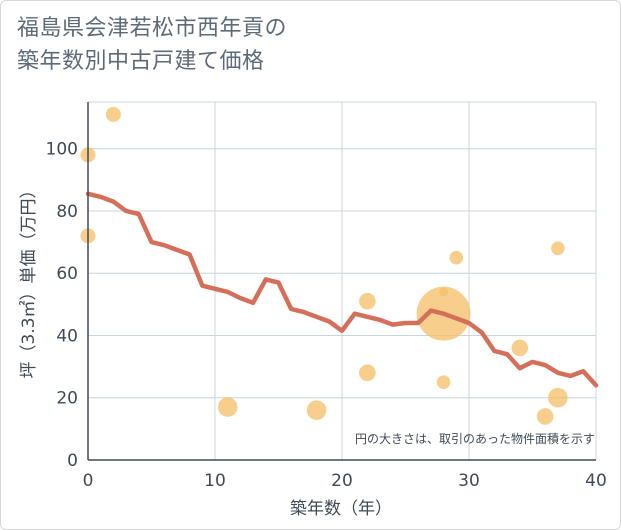 This screenshot has height=530, width=621. What do you see at coordinates (67, 274) in the screenshot?
I see `y-tick-label-60: 60` at bounding box center [67, 274].